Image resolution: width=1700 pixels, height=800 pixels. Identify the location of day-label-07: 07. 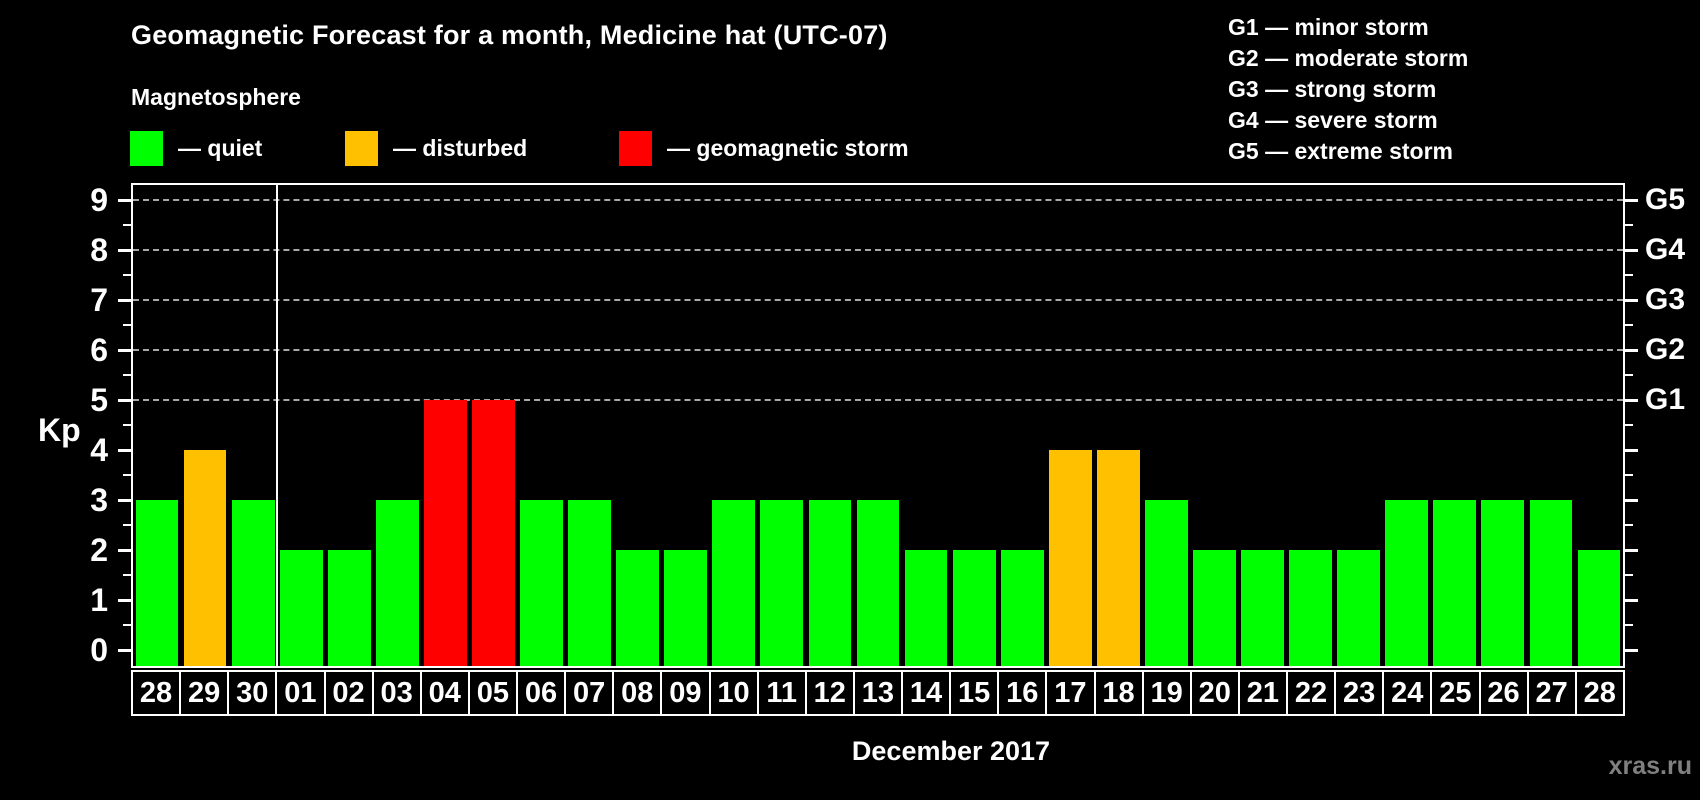
(589, 693).